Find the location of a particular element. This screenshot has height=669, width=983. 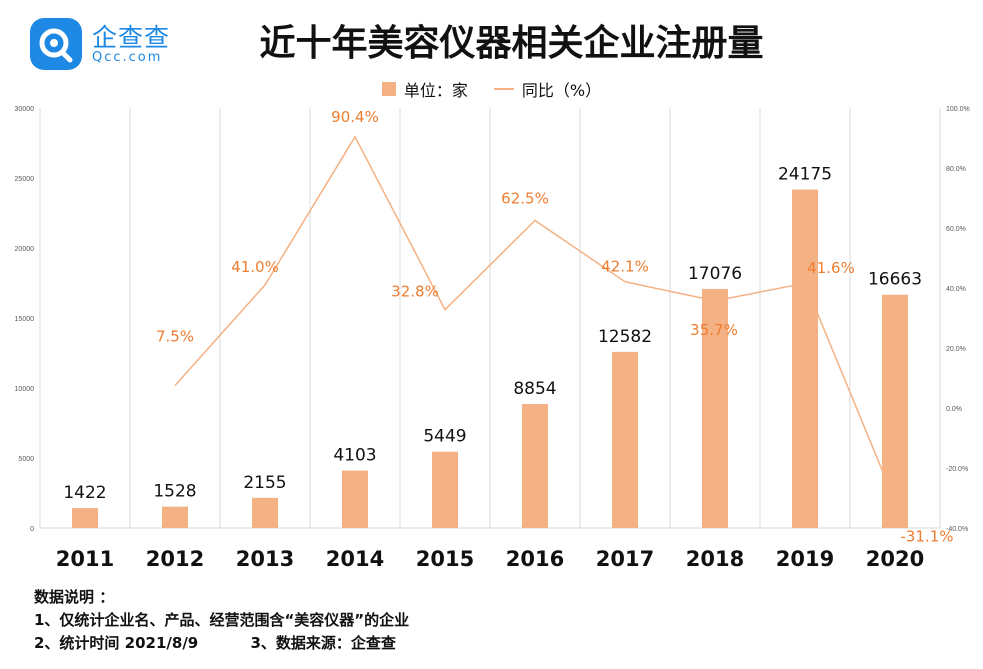

y-right-tick-label: 60.0% is located at coordinates (956, 229).